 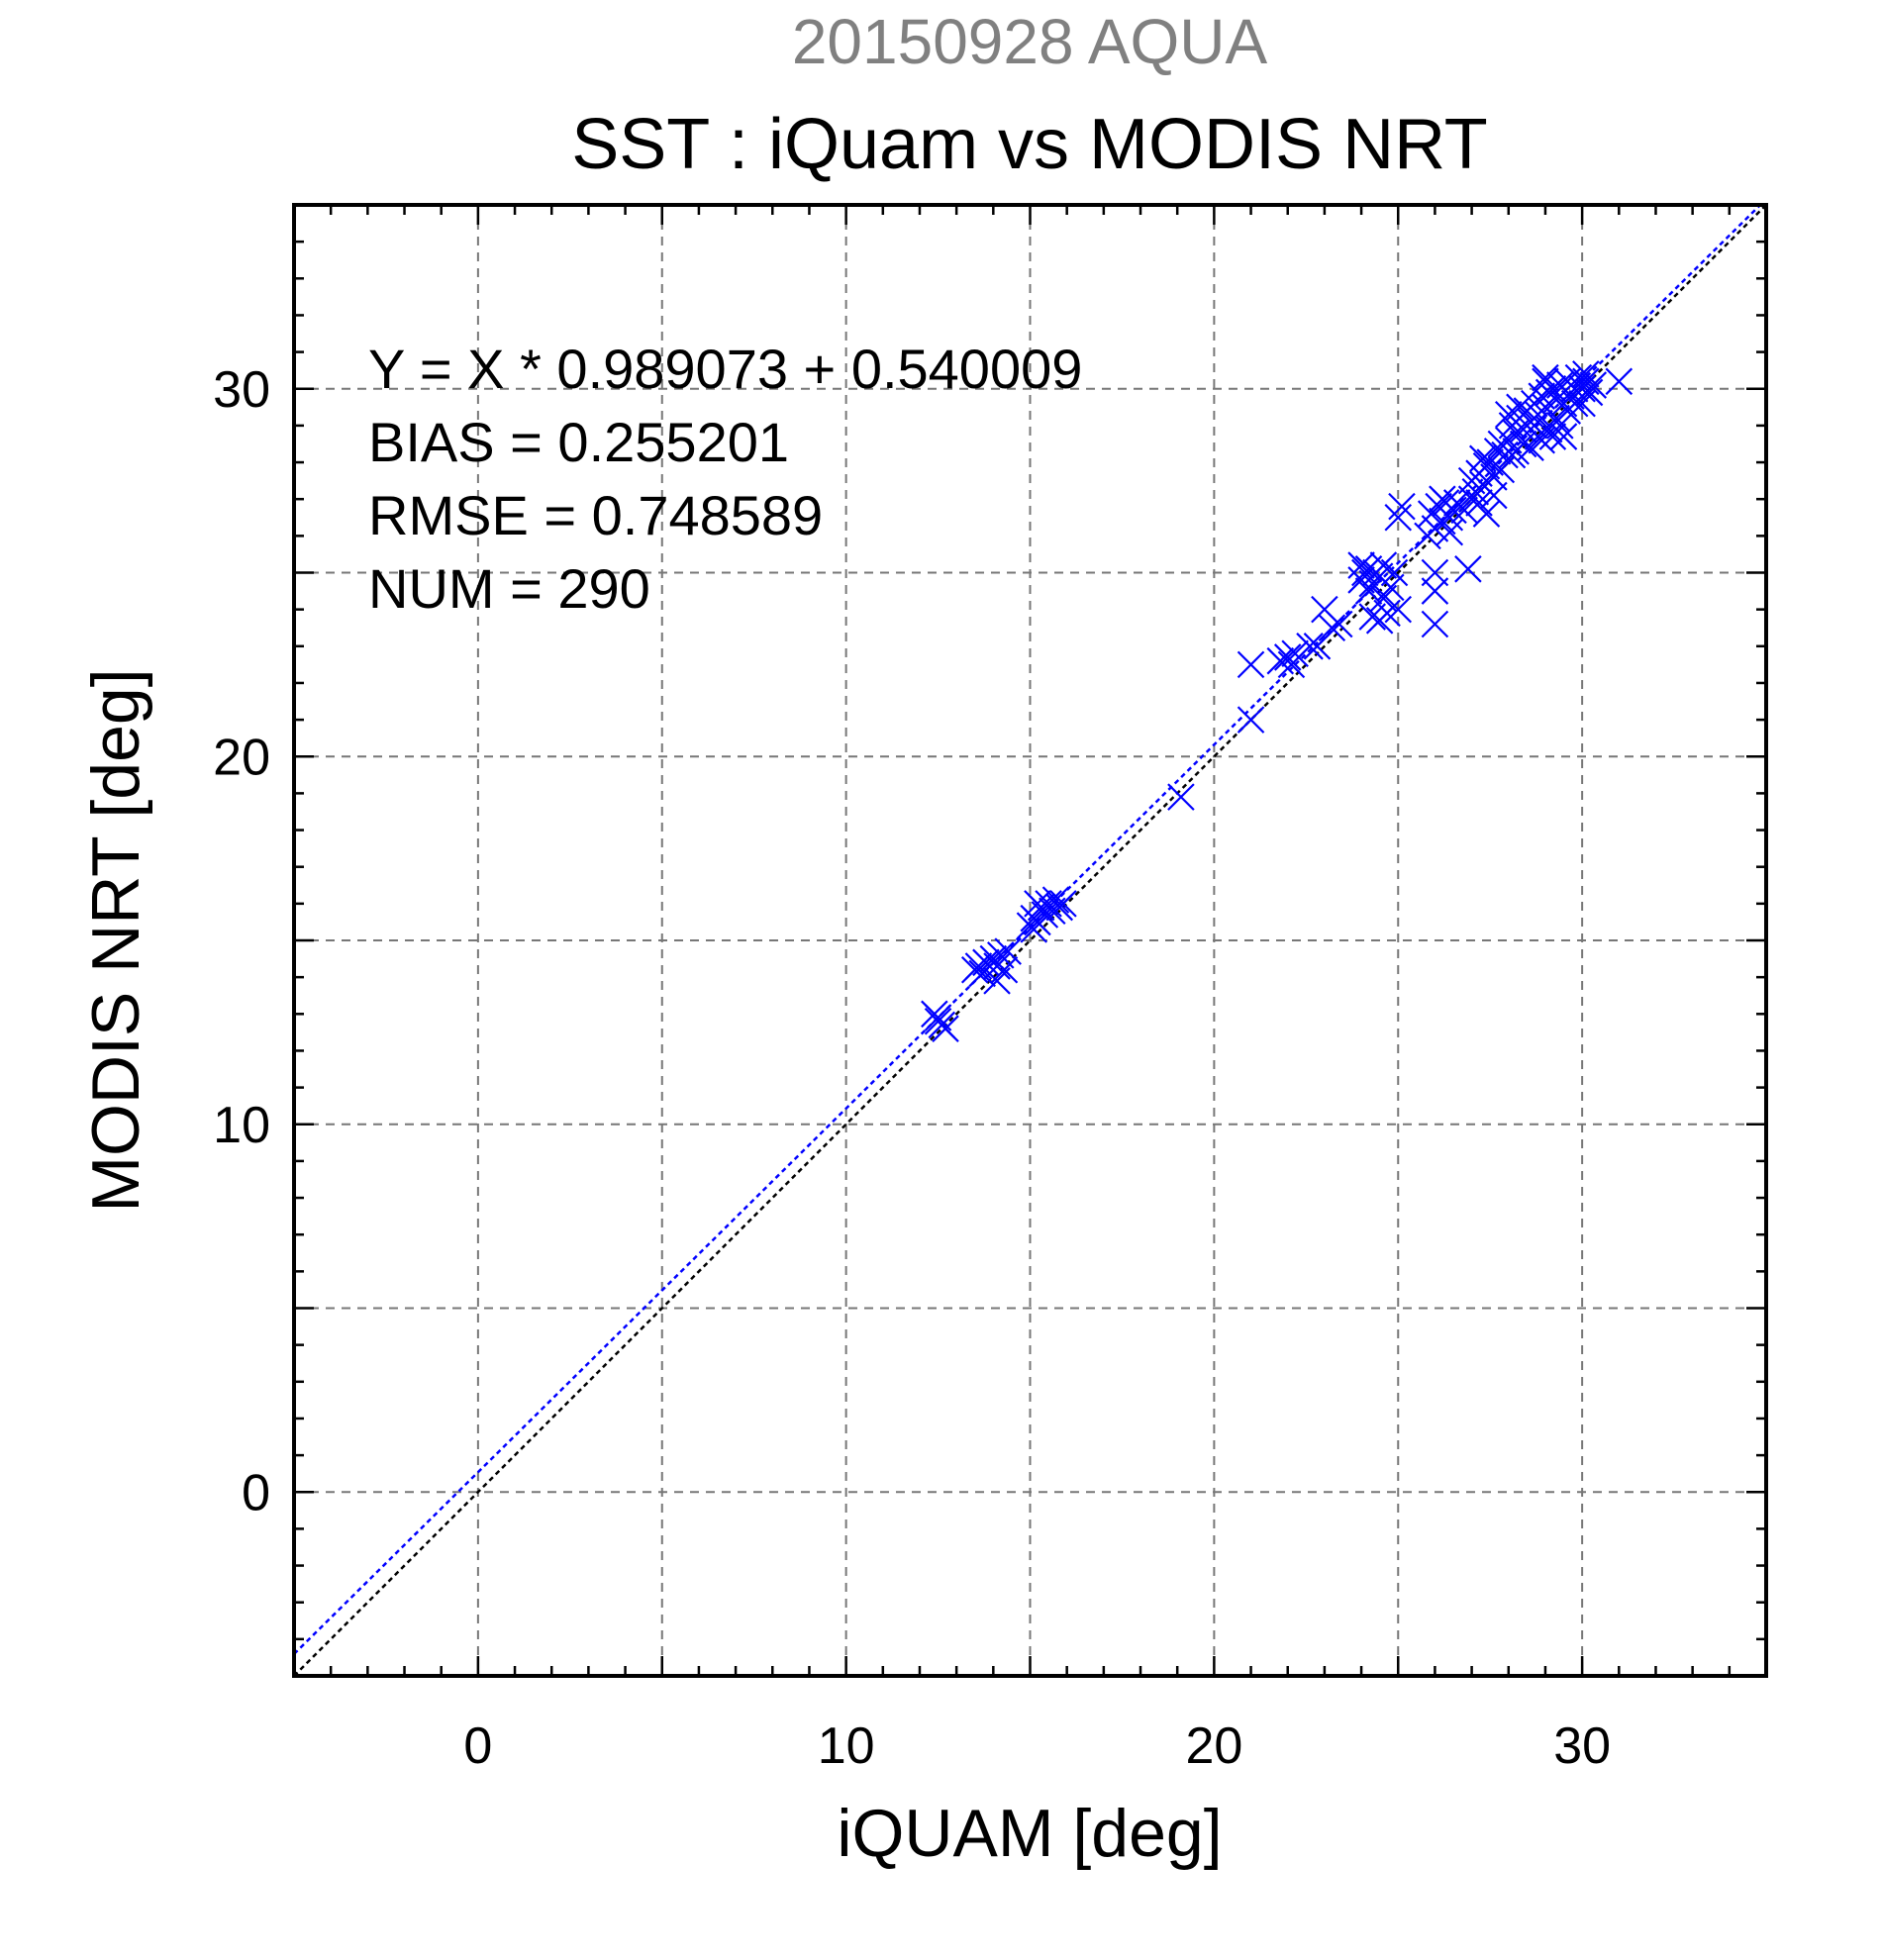 I want to click on y-tick-label: 10, so click(x=242, y=1125).